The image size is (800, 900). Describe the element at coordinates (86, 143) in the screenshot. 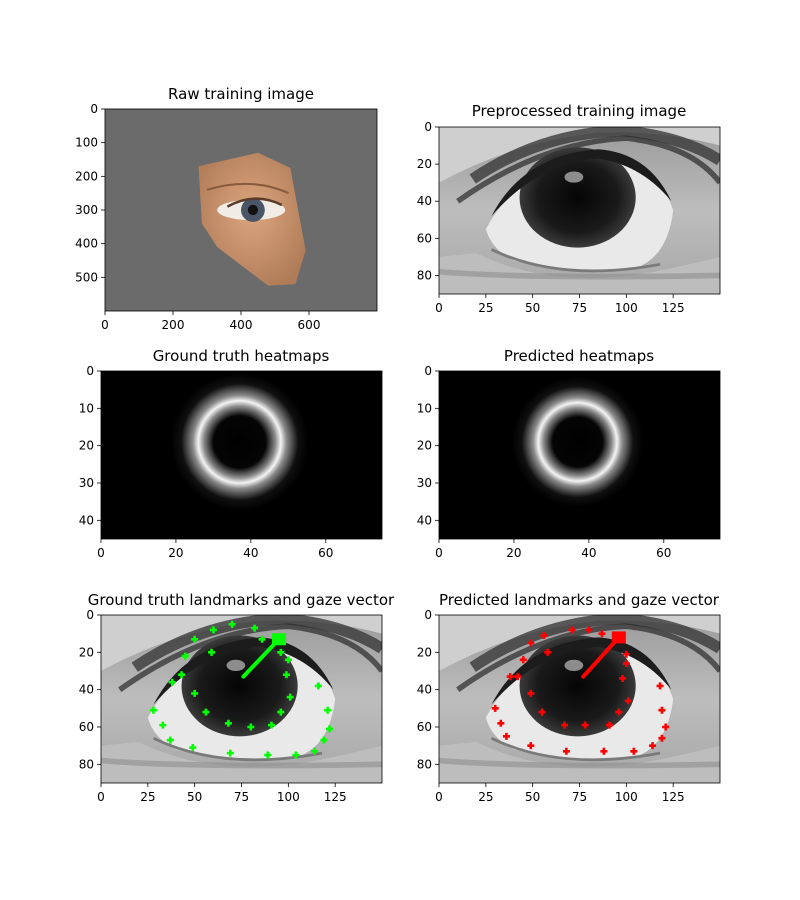

I see `y-tick-label: 100` at that location.